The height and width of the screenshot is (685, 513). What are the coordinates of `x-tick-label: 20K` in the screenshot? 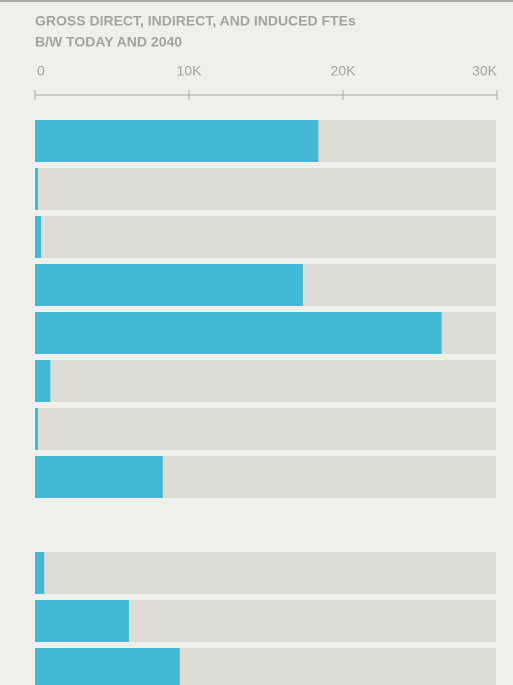 It's located at (344, 71).